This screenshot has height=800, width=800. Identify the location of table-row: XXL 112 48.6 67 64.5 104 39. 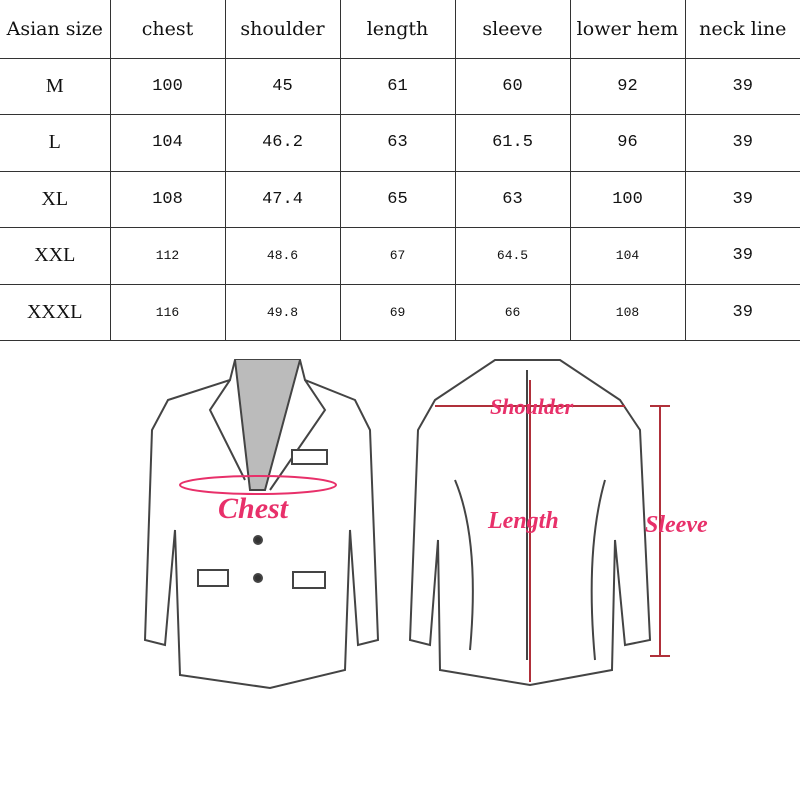
(400, 256).